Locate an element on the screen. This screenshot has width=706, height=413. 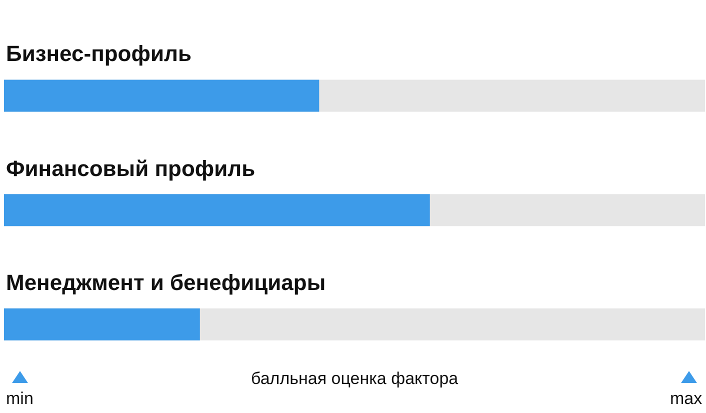
y-tick-label: Финансовый профиль is located at coordinates (131, 168).